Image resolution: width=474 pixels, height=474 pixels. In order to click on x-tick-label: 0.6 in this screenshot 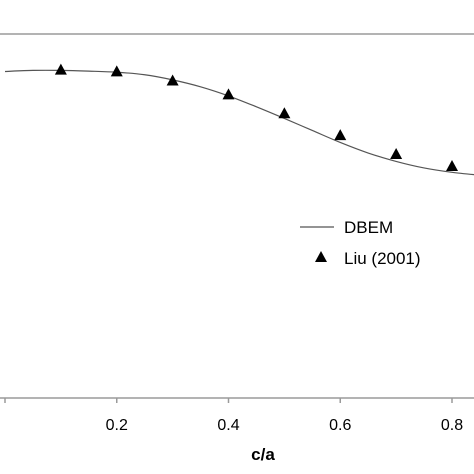, I will do `click(340, 425)`.